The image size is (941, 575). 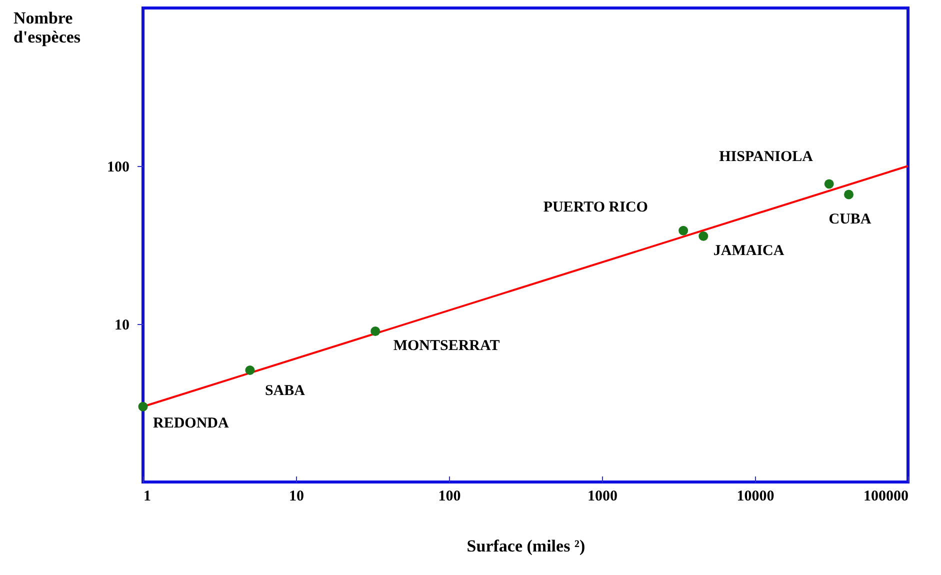 I want to click on annotation: MONTSERRAT, so click(x=446, y=346).